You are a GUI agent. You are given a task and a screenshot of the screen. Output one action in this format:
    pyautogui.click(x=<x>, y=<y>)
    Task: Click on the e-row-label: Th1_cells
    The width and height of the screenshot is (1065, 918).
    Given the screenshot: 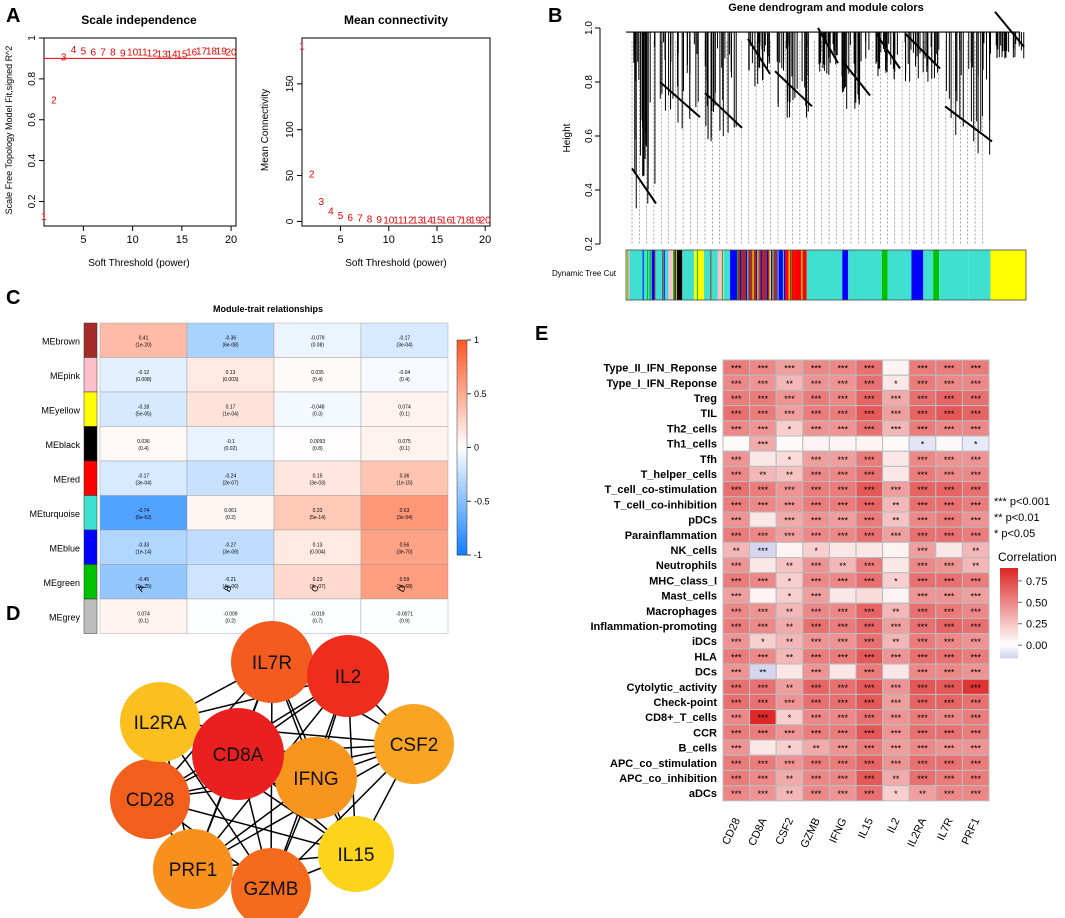 What is the action you would take?
    pyautogui.click(x=692, y=445)
    